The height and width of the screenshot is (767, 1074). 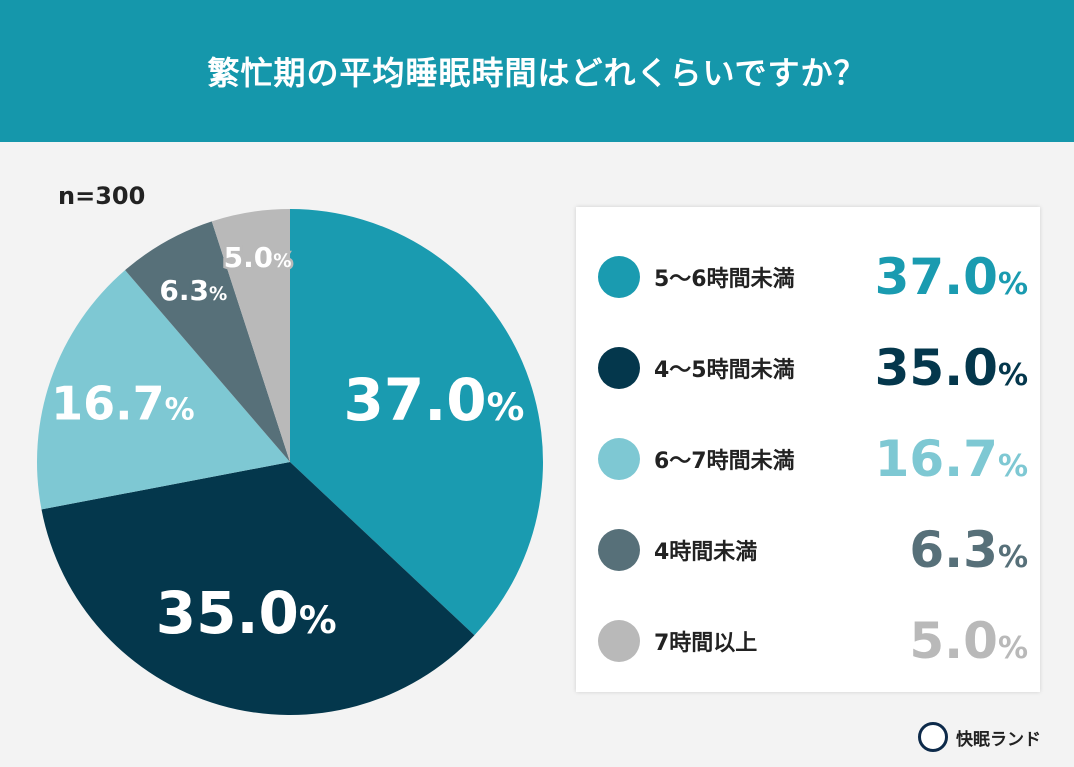 I want to click on brand-logo: 快眠ランド, so click(x=979, y=737).